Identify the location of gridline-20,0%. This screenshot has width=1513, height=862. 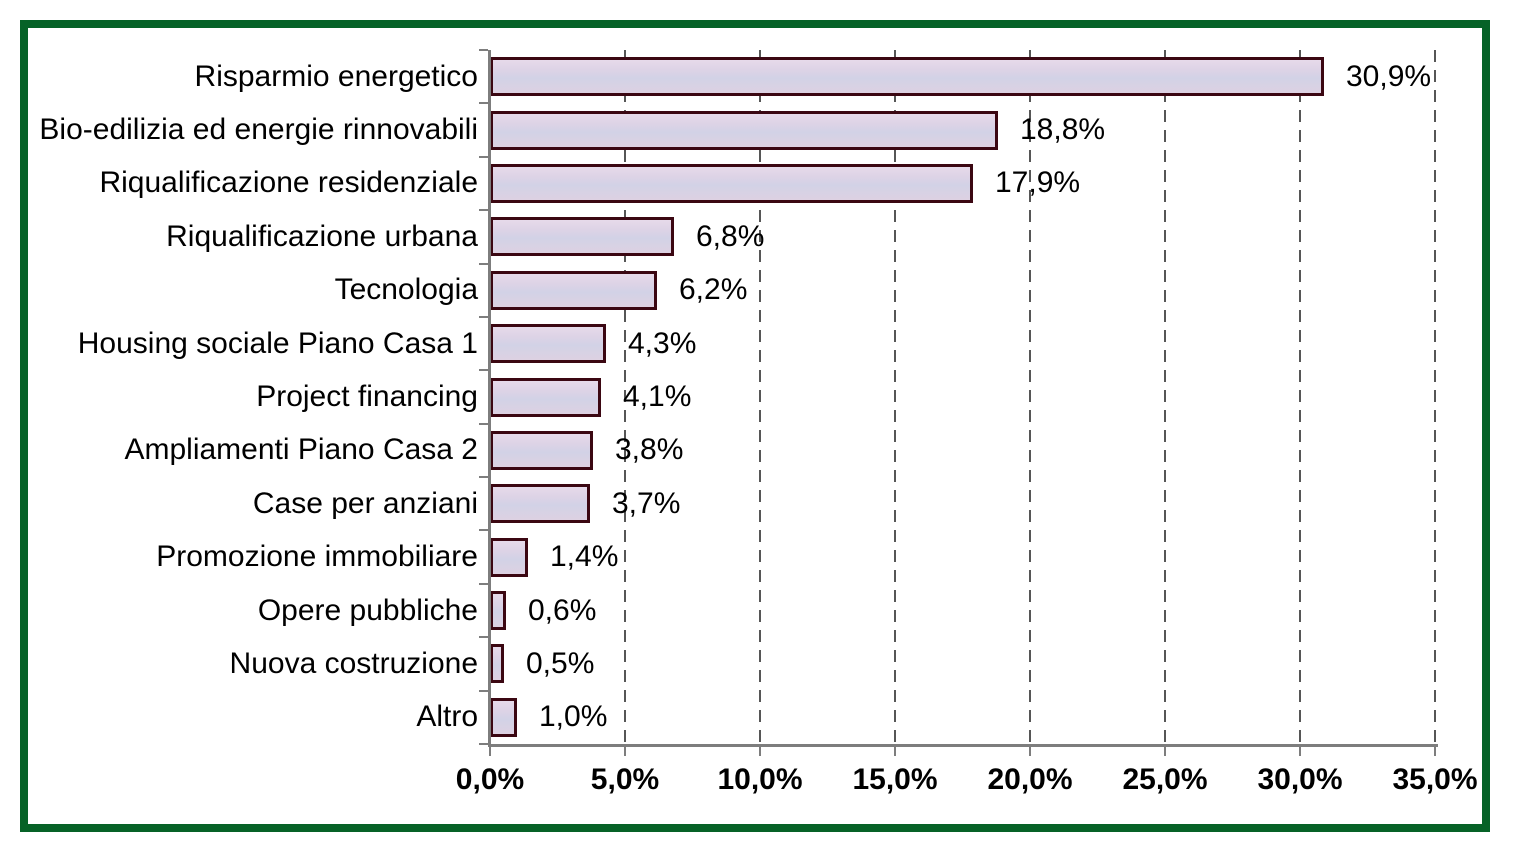
(1030, 397).